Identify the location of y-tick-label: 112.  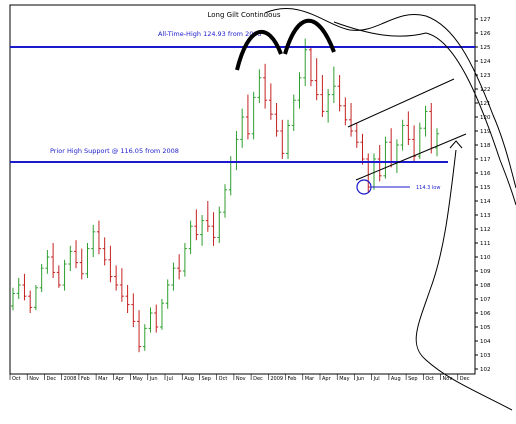
(485, 230).